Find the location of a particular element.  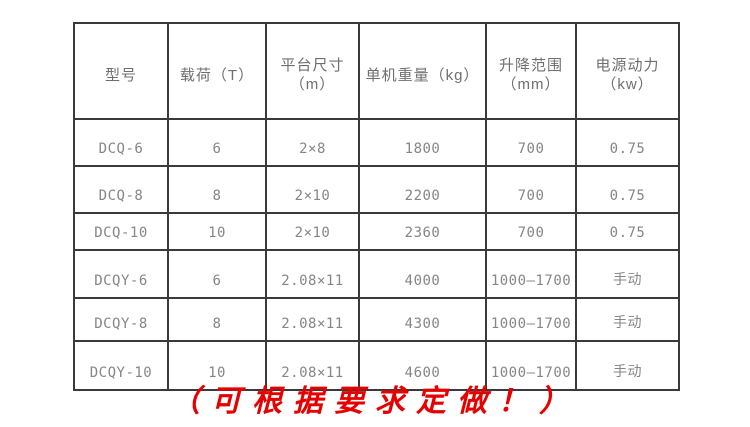

table-row: DCQ-6 6 2×8 1800 700 0.75 is located at coordinates (376, 142).